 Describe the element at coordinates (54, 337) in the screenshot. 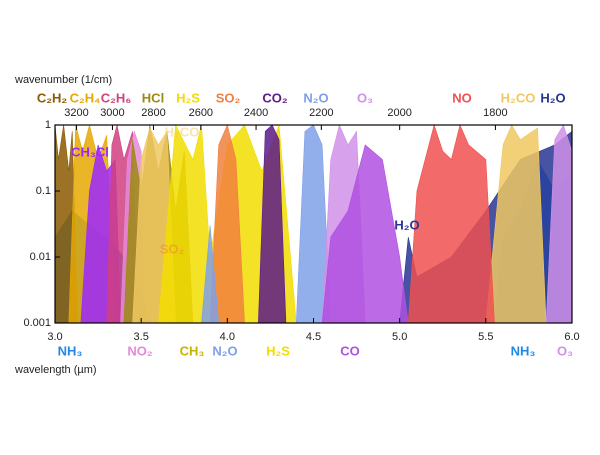

I see `x-tick-label: 3.0` at that location.